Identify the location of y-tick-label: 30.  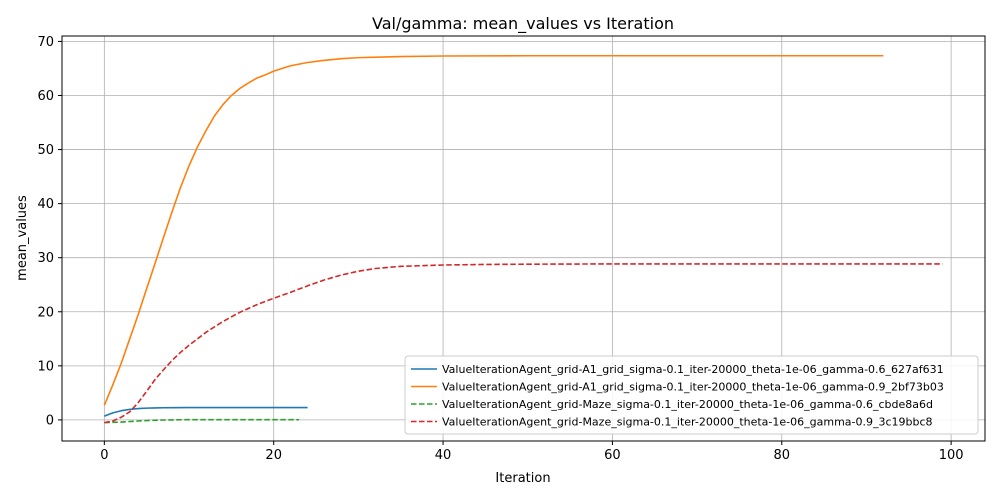
(45, 258).